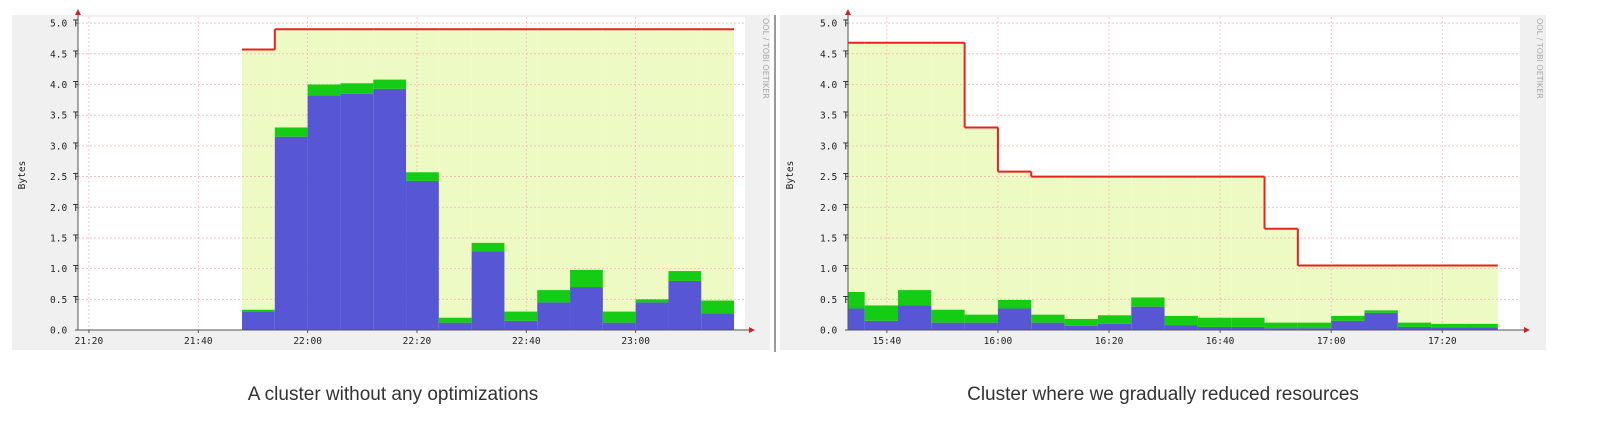  What do you see at coordinates (64, 269) in the screenshot?
I see `y-tick-label: 1.0 T` at bounding box center [64, 269].